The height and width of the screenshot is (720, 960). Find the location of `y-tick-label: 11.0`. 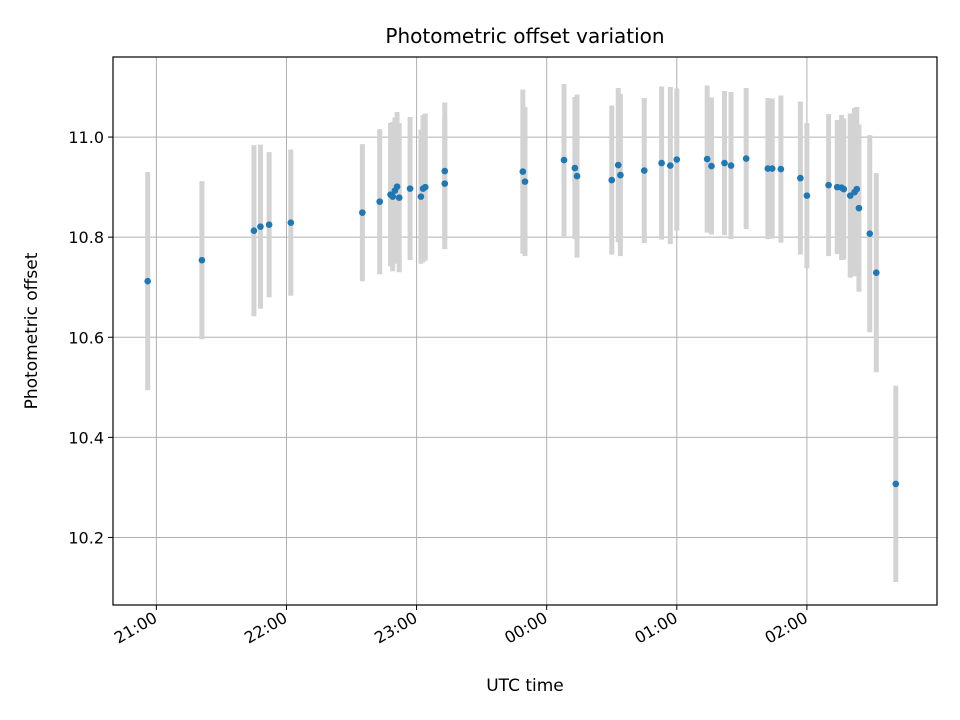

y-tick-label: 11.0 is located at coordinates (86, 137).